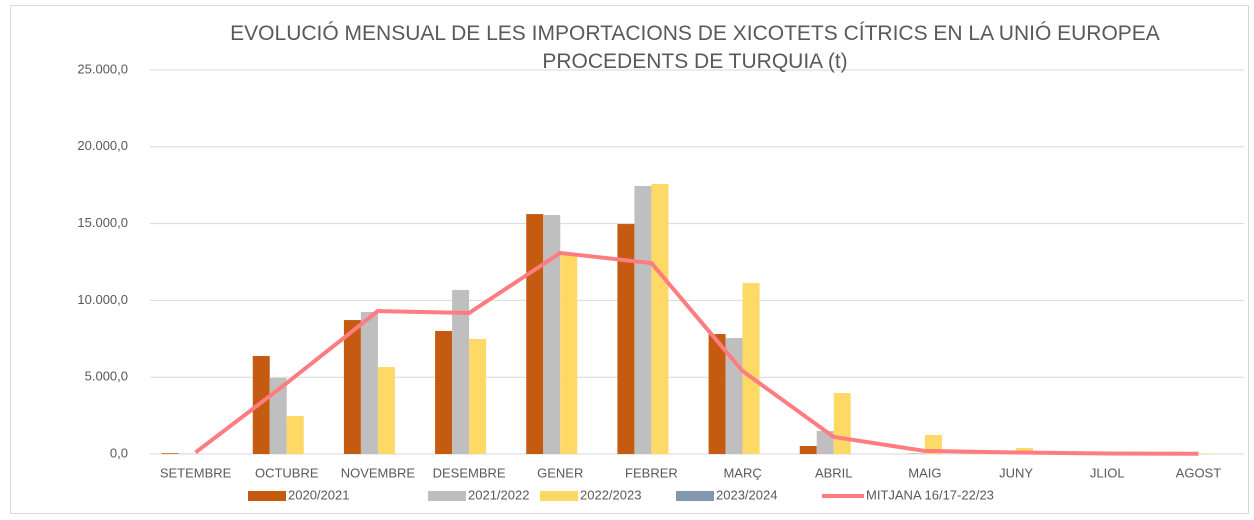 This screenshot has width=1254, height=520. What do you see at coordinates (469, 472) in the screenshot?
I see `x-tick-label: DESEMBRE` at bounding box center [469, 472].